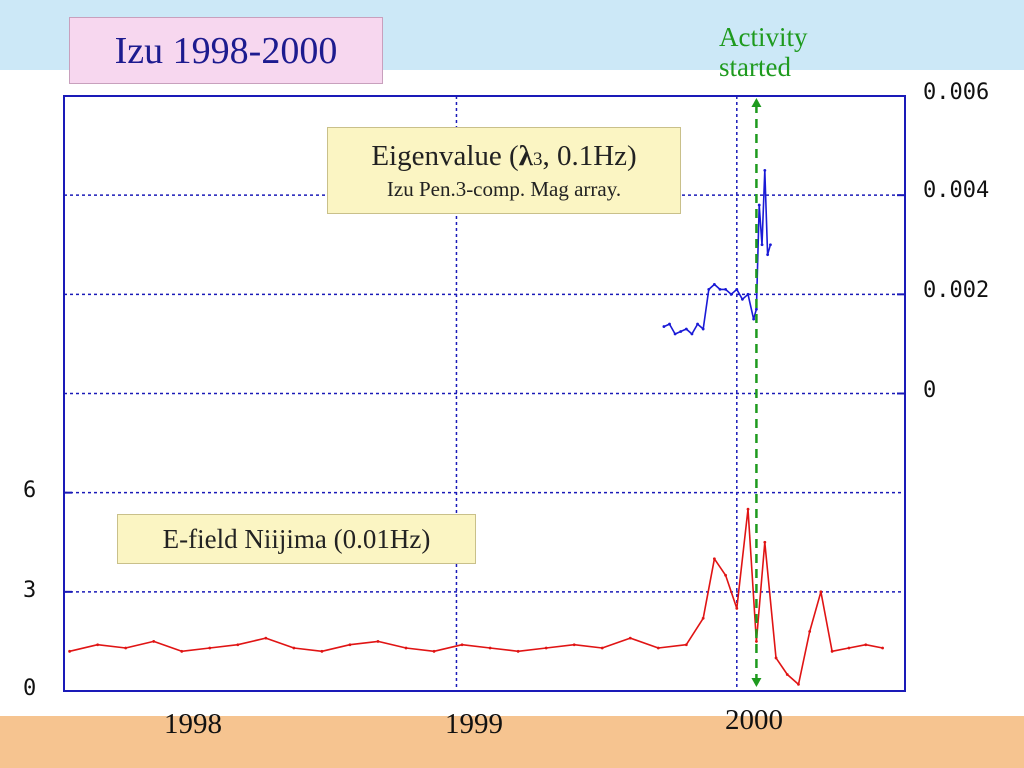 The width and height of the screenshot is (1024, 768). Describe the element at coordinates (30, 688) in the screenshot. I see `ytick-left-0: 0` at that location.